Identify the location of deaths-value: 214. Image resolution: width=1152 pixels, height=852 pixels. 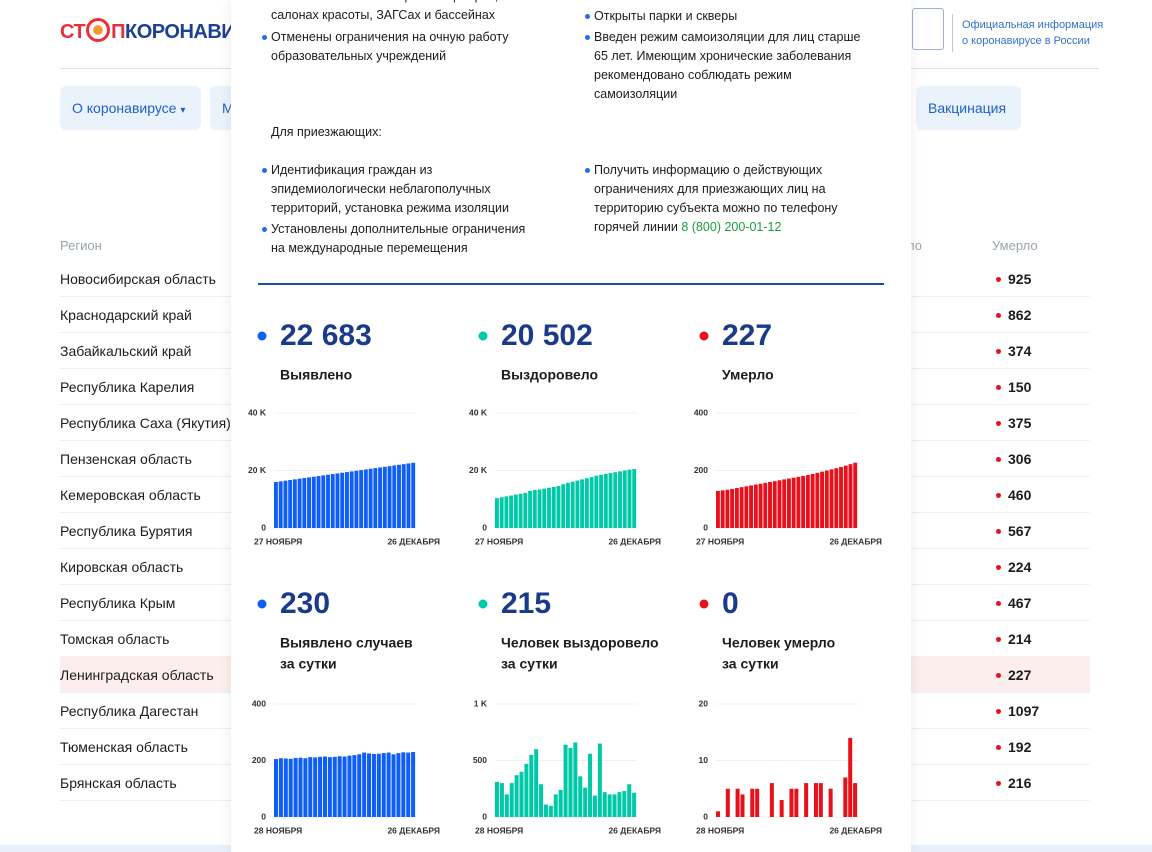
(1020, 639).